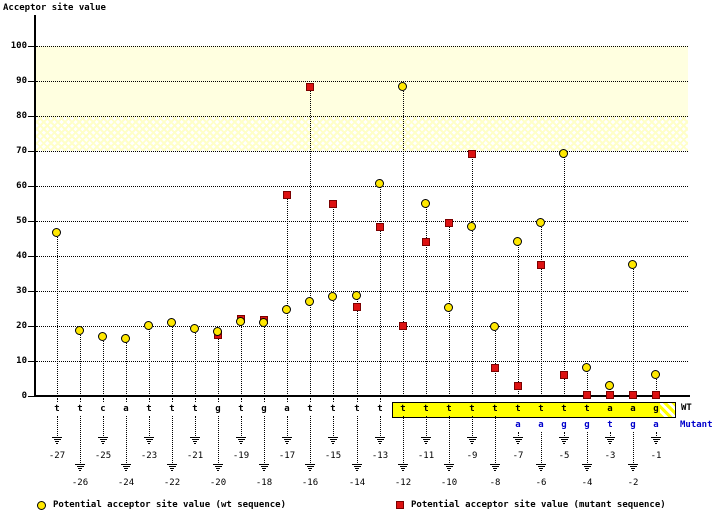  What do you see at coordinates (21, 221) in the screenshot?
I see `y-axis-label-50: 50` at bounding box center [21, 221].